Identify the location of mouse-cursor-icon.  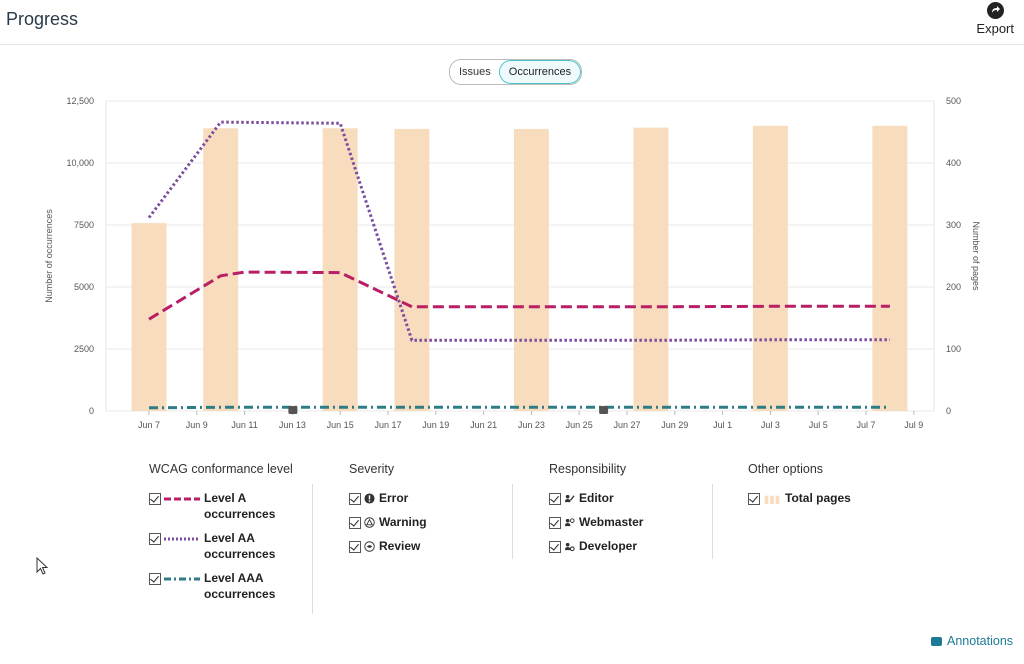
(42, 566).